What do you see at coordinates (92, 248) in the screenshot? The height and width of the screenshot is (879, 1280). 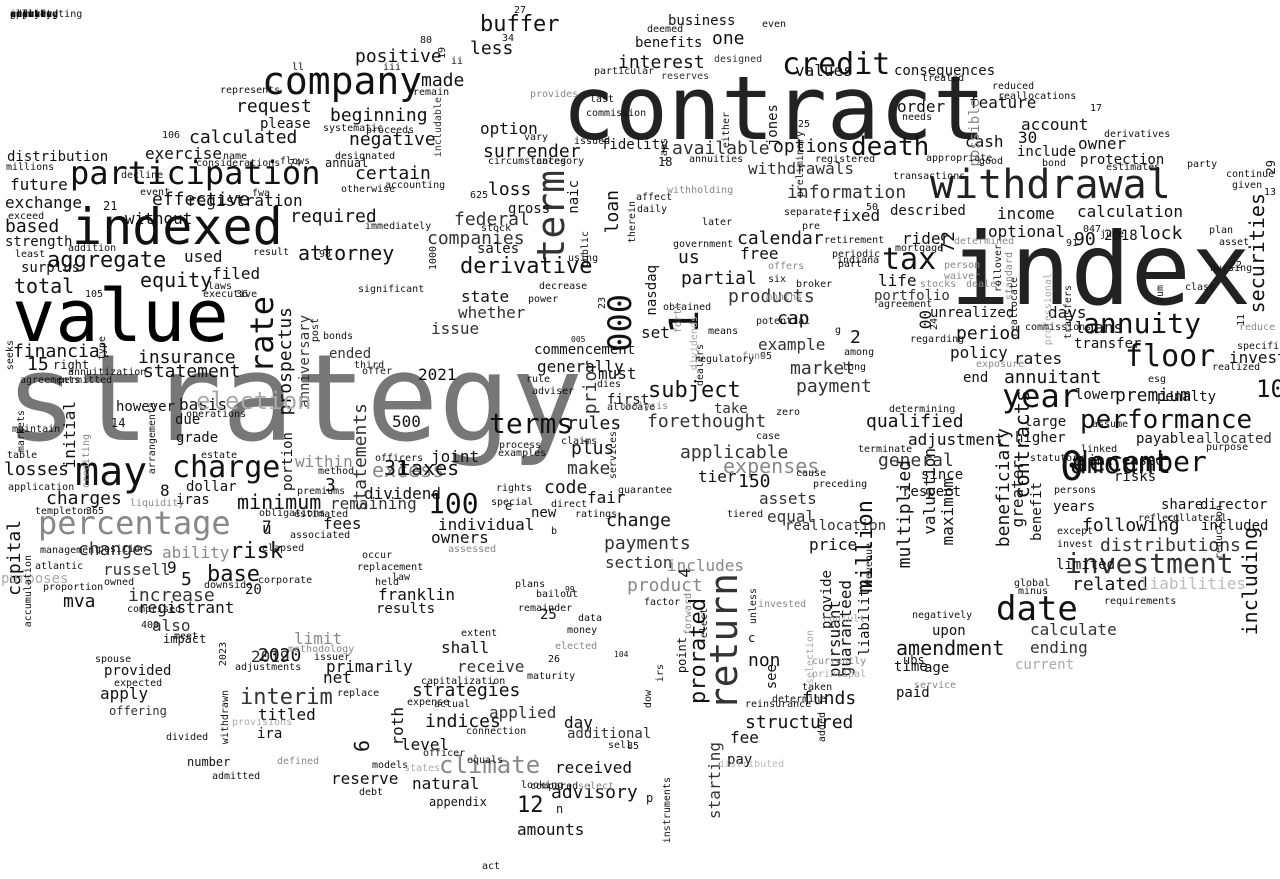 I see `cloud-word: addition` at bounding box center [92, 248].